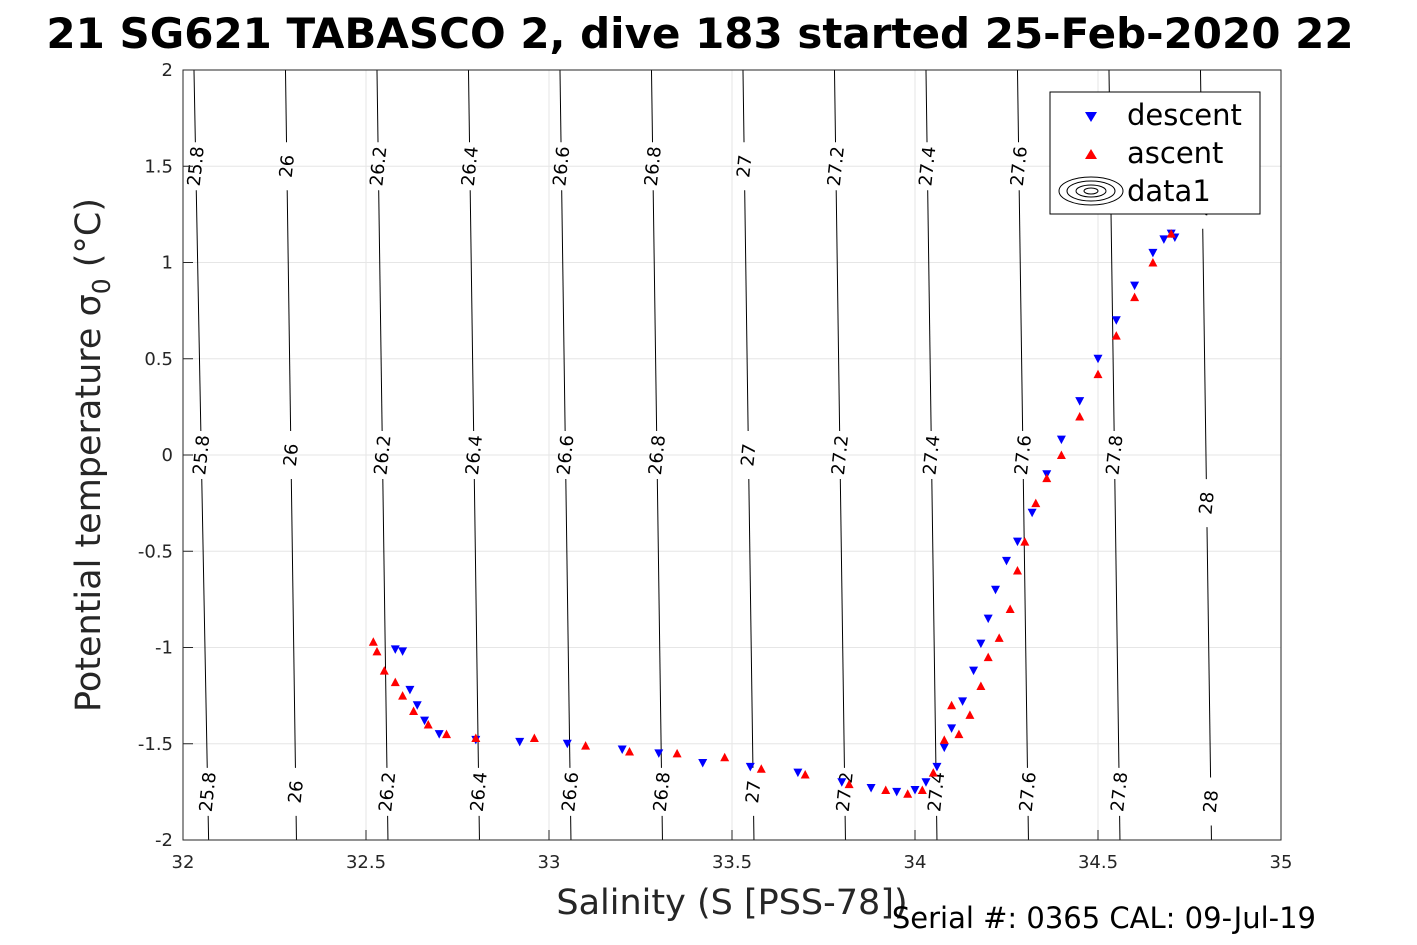 This screenshot has width=1417, height=945. Describe the element at coordinates (167, 70) in the screenshot. I see `y-tick-label: 2` at that location.